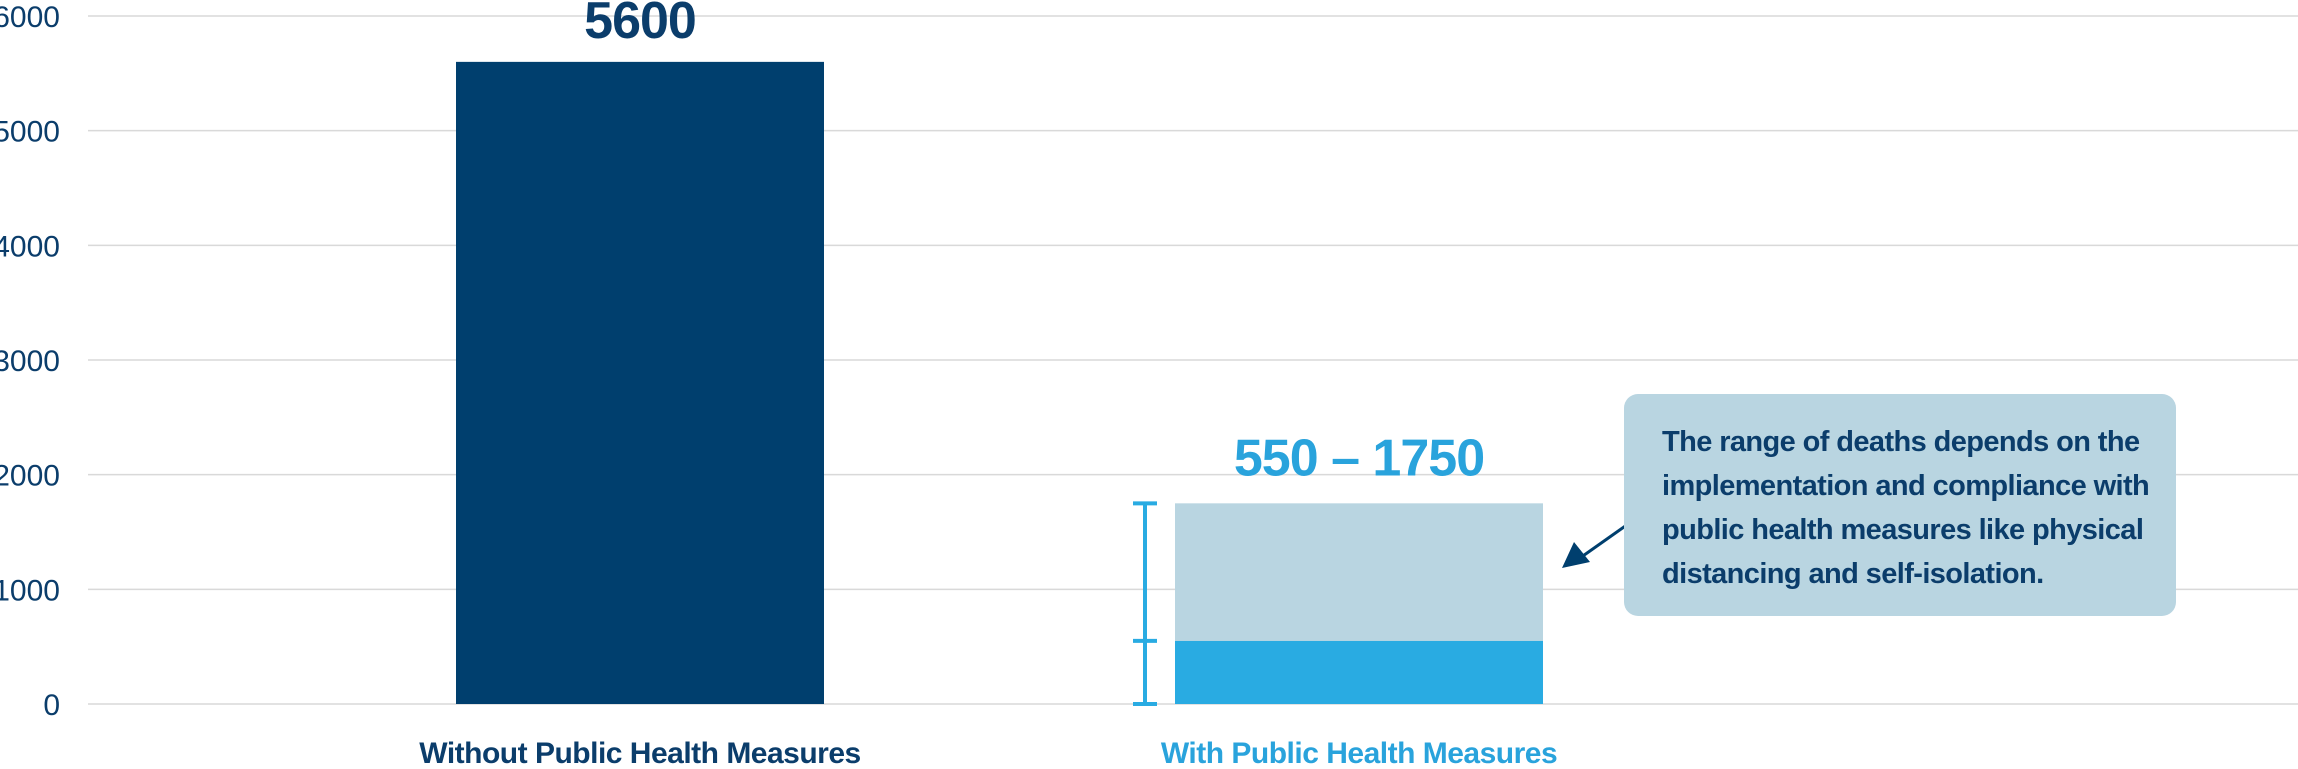 This screenshot has height=769, width=2298. What do you see at coordinates (1359, 458) in the screenshot?
I see `bar-range-label: 550 – 1750` at bounding box center [1359, 458].